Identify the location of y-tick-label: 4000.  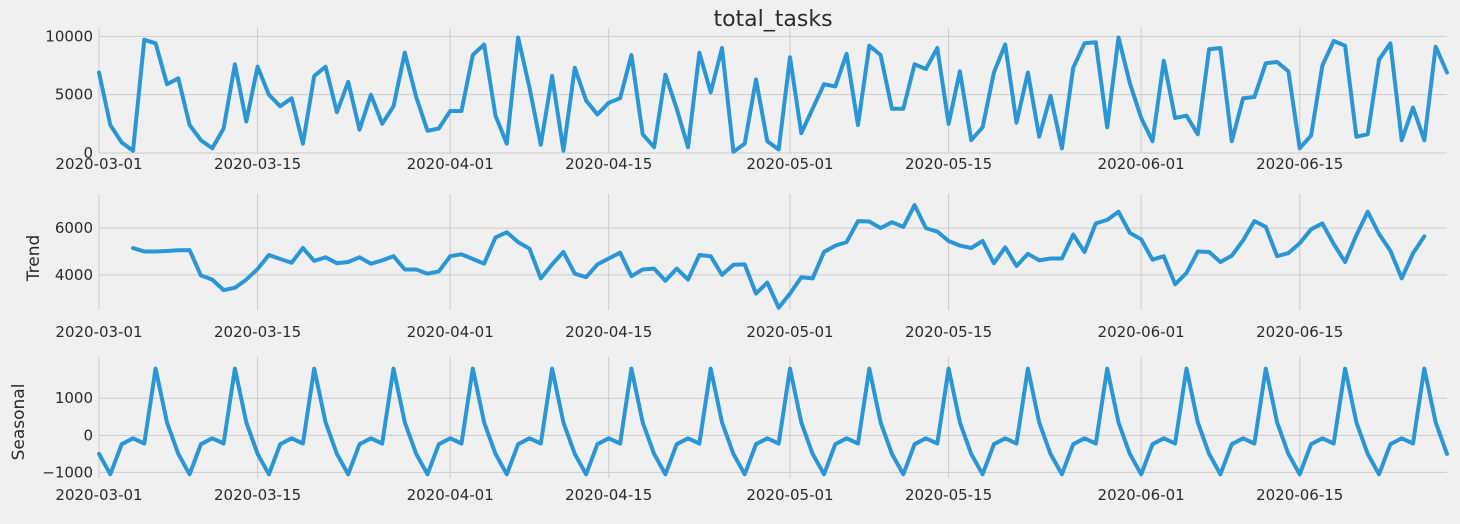
(74, 275).